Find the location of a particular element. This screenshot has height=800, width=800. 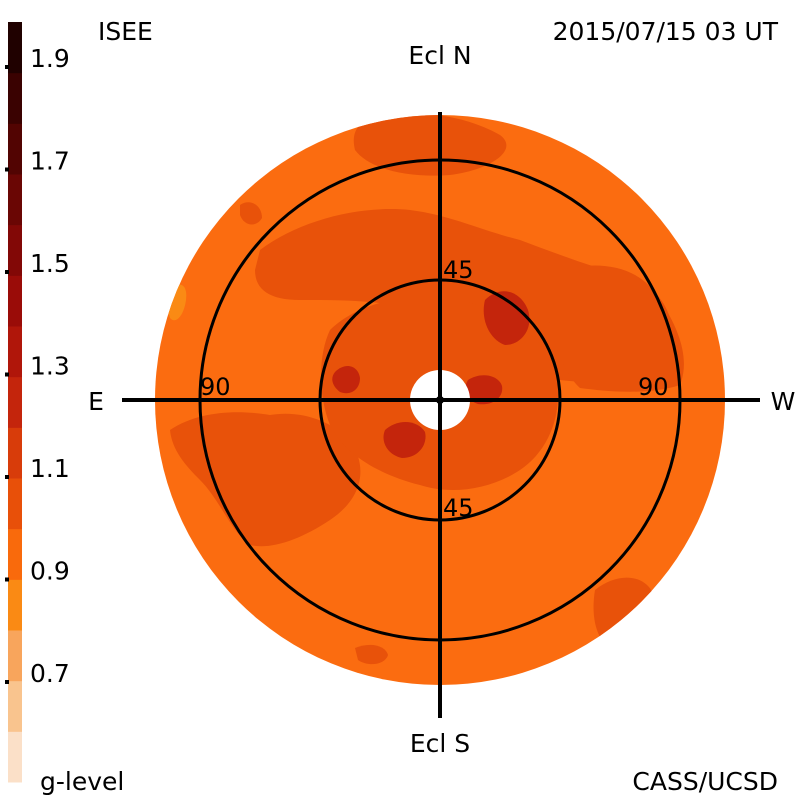

colorbar-tick-label: 1.7 is located at coordinates (50, 161).